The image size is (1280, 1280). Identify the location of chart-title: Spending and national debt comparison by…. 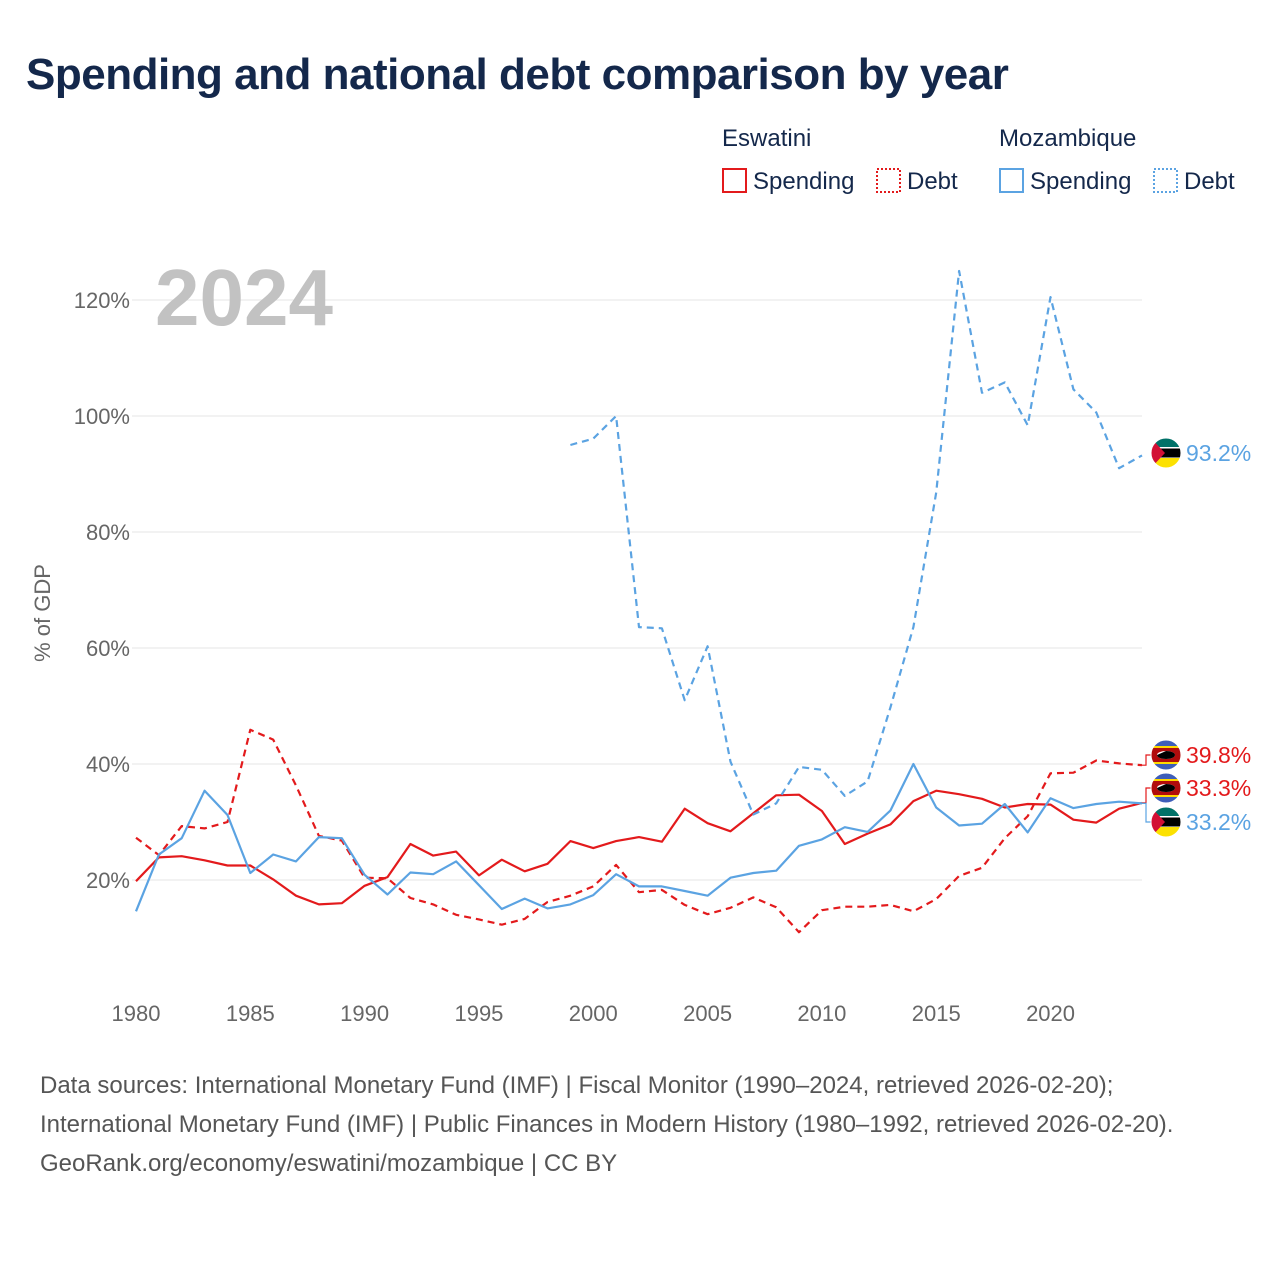
(517, 74).